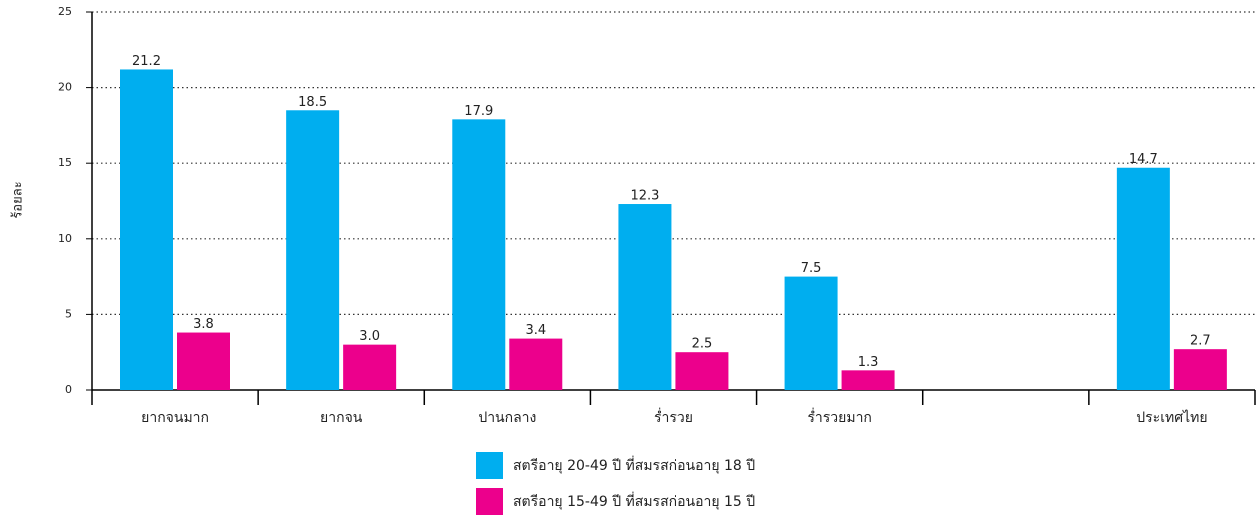 The image size is (1258, 518). Describe the element at coordinates (369, 336) in the screenshot. I see `value-label: 3.0` at that location.